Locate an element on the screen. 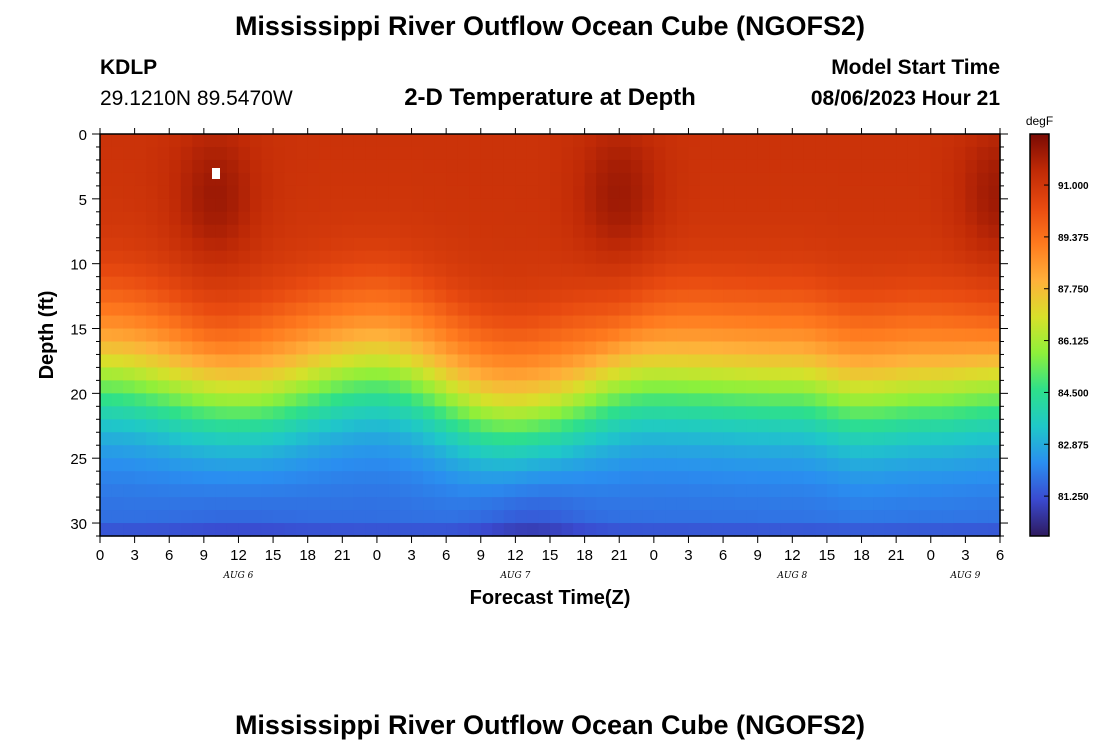  x-tick-label: 6 is located at coordinates (169, 555).